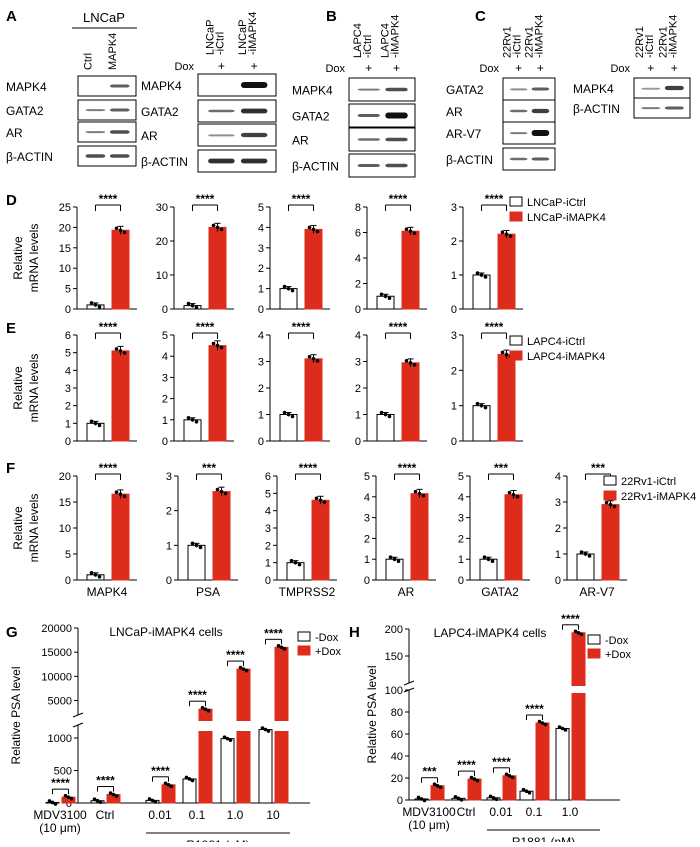  Describe the element at coordinates (662, 108) in the screenshot. I see `blot-c2-blot-box` at that location.